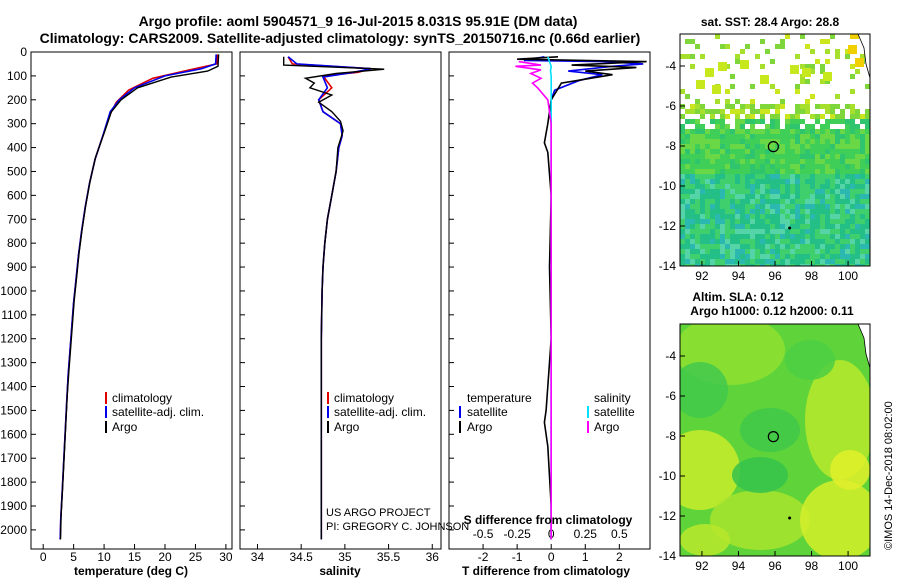  What do you see at coordinates (775, 440) in the screenshot?
I see `sla-map-field` at bounding box center [775, 440].